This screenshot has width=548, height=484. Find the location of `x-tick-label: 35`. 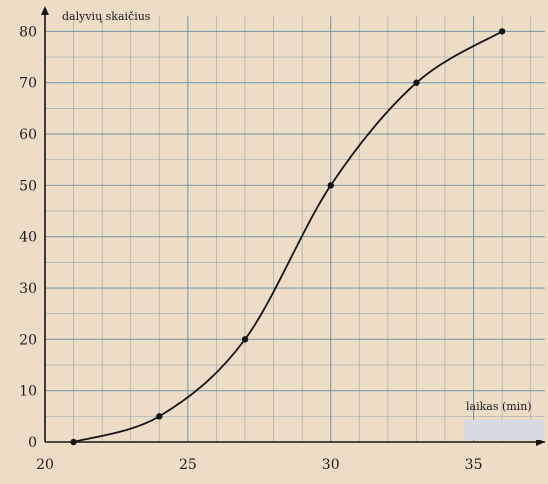

x-tick-label: 35 is located at coordinates (474, 465).